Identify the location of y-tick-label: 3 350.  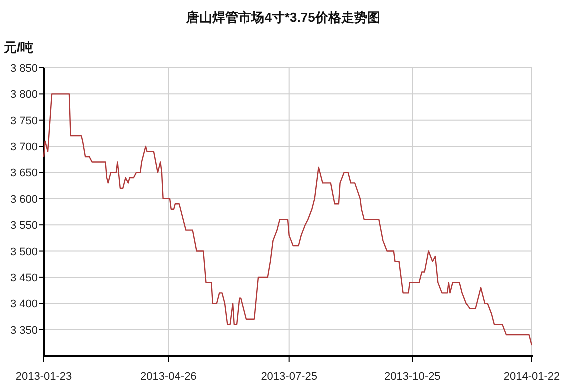
(24, 330).